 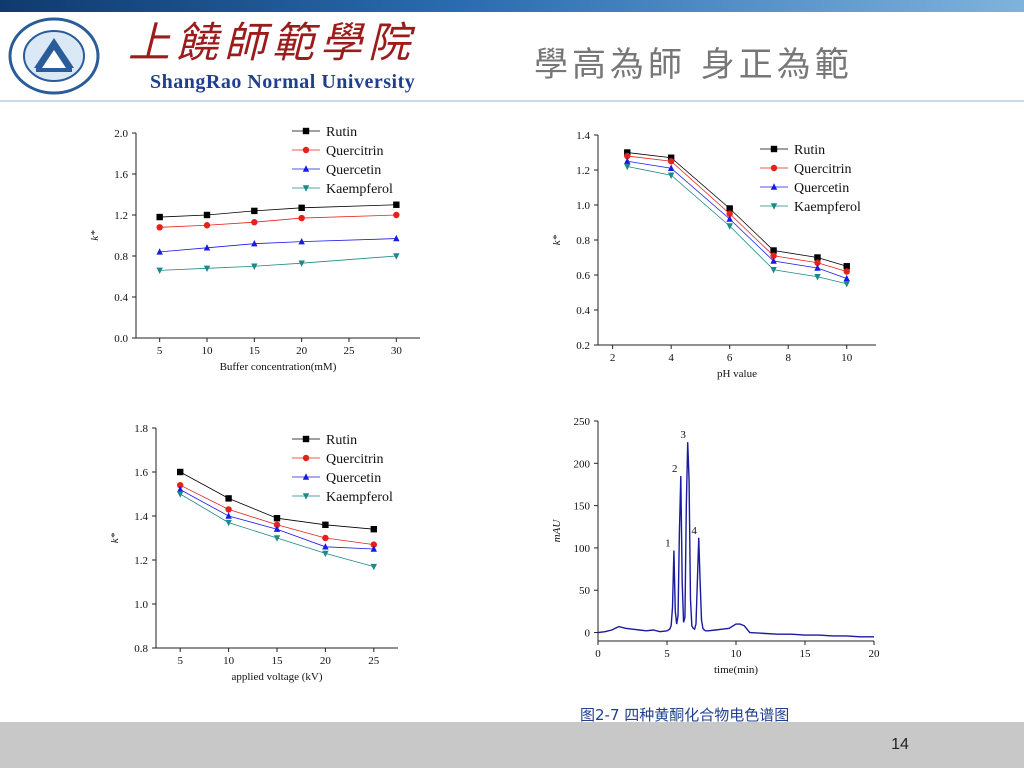 What do you see at coordinates (900, 744) in the screenshot?
I see `page-number: 14` at bounding box center [900, 744].